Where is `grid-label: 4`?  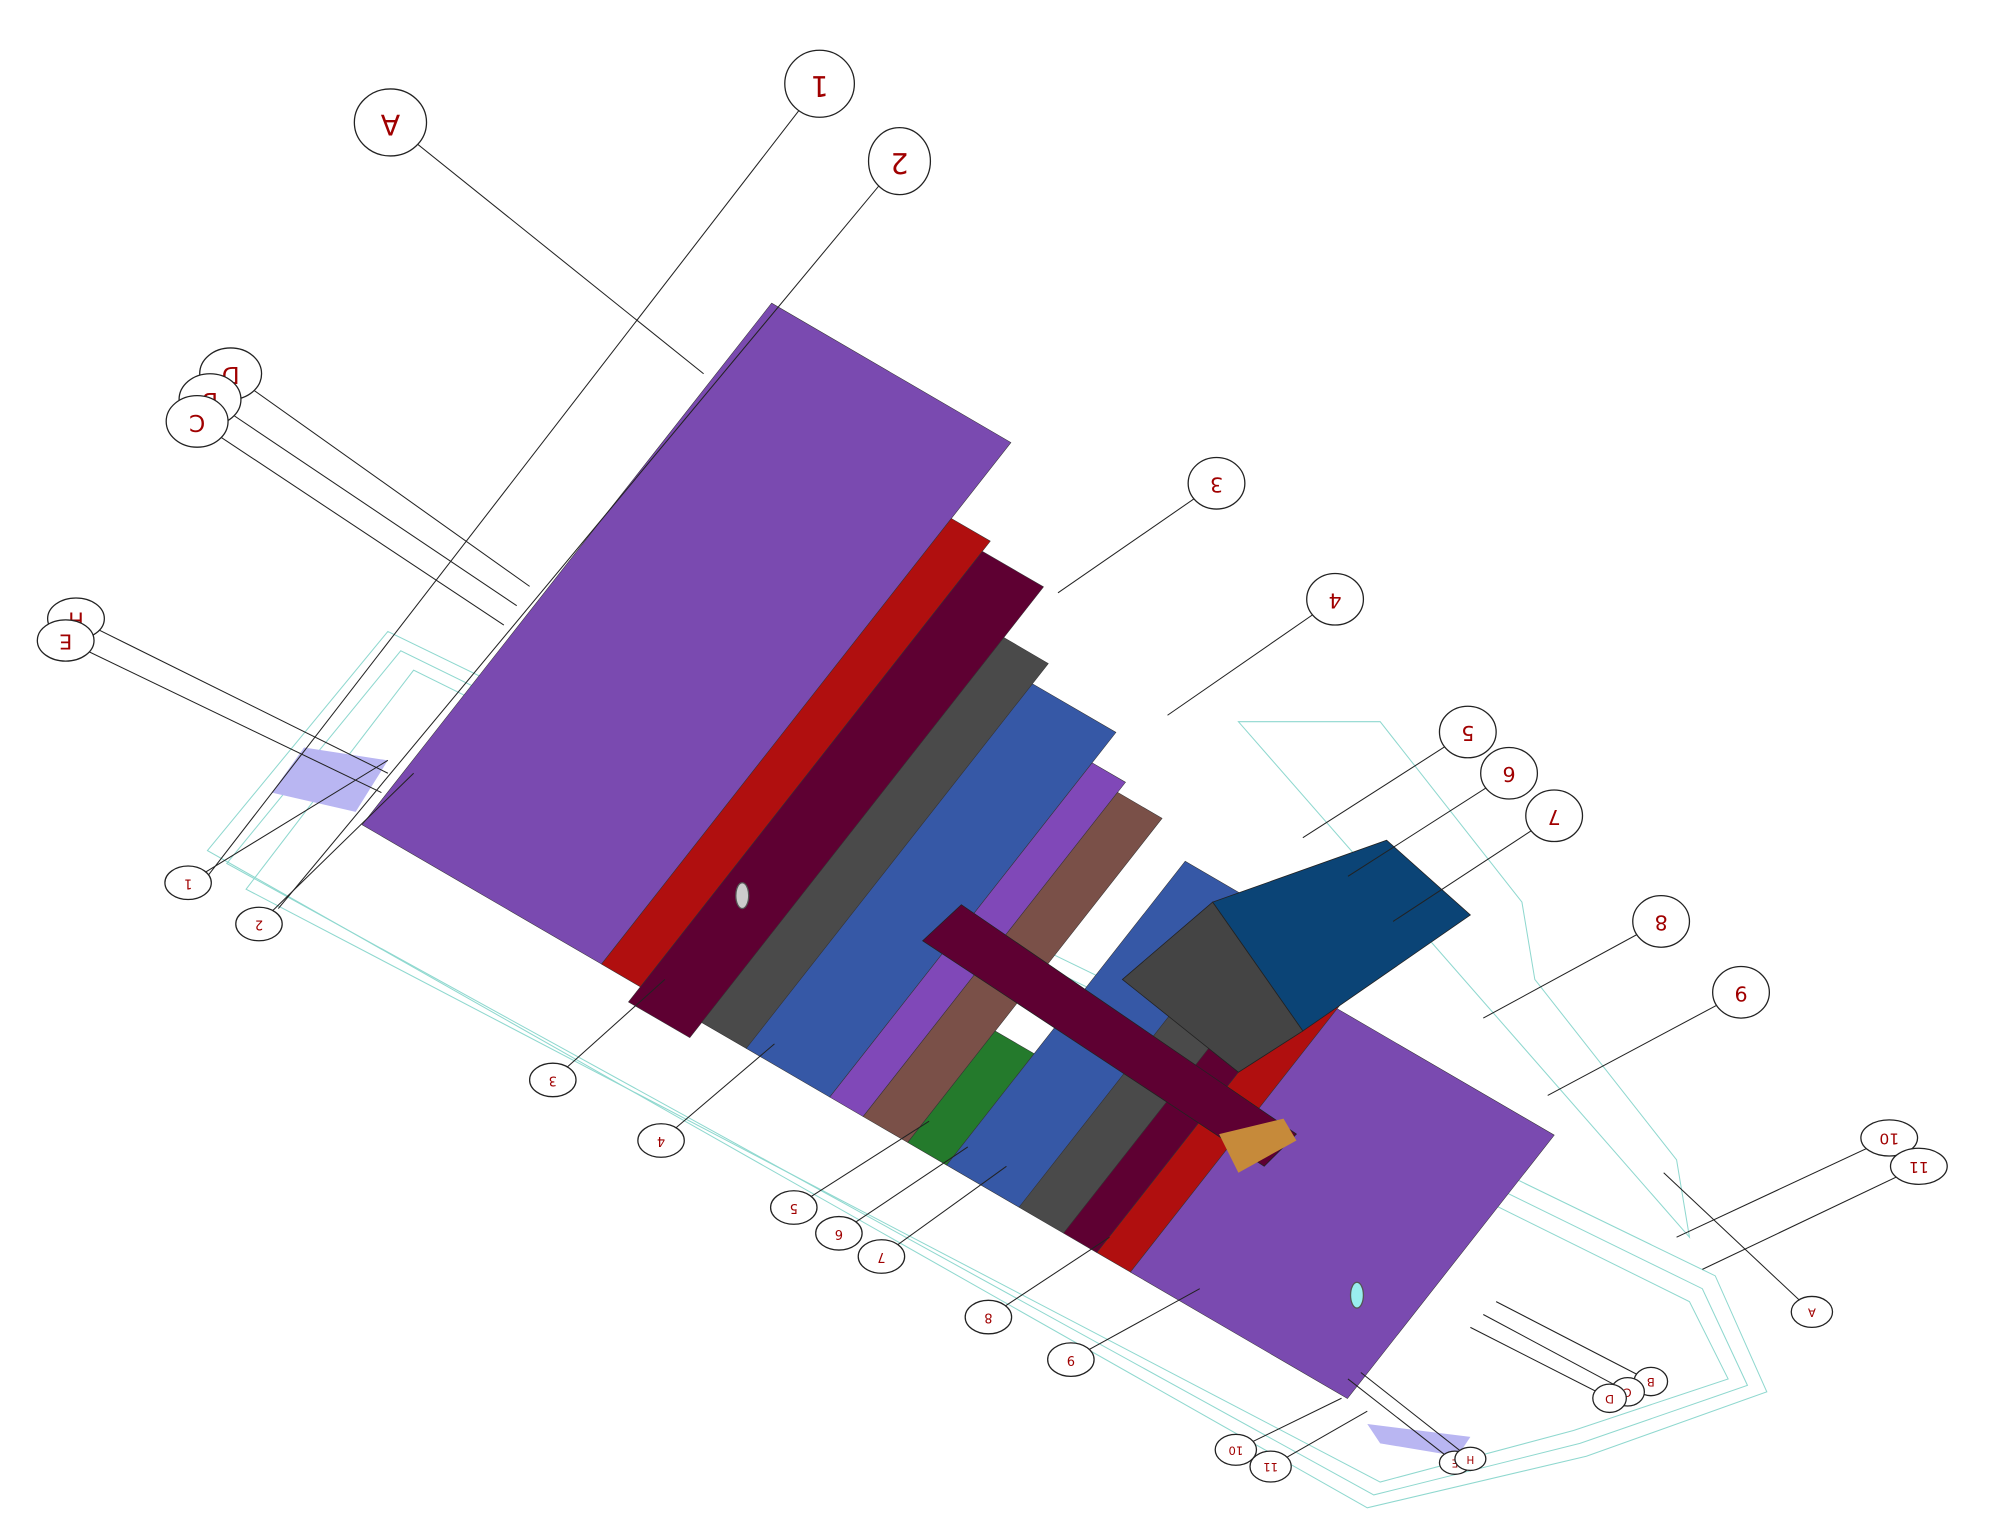
grid-label: 4 is located at coordinates (1335, 600).